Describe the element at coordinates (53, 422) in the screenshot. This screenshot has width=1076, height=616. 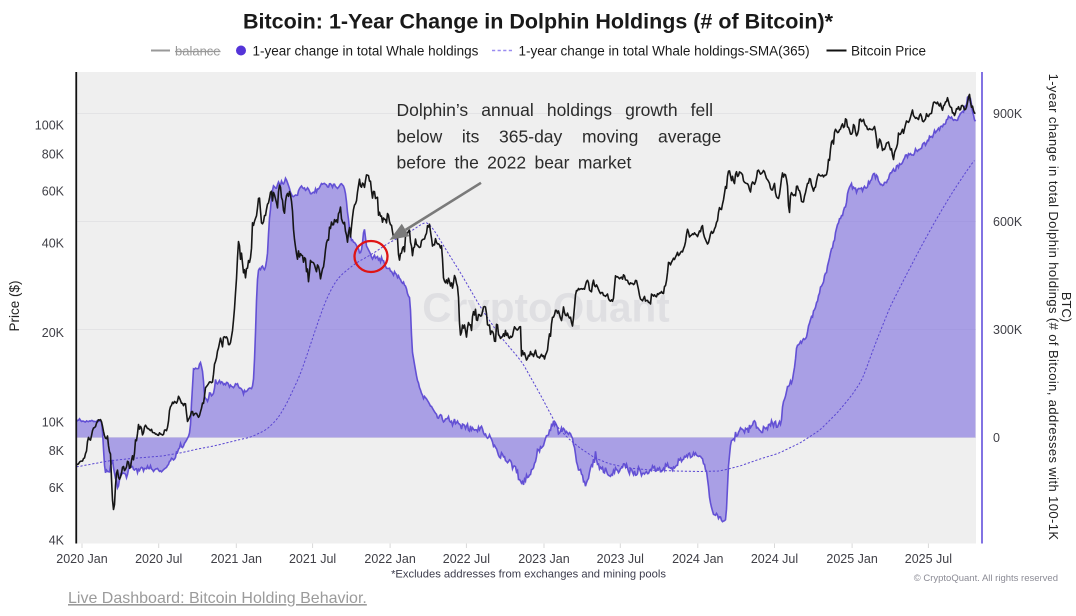
I see `svg-text: 10K` at that location.